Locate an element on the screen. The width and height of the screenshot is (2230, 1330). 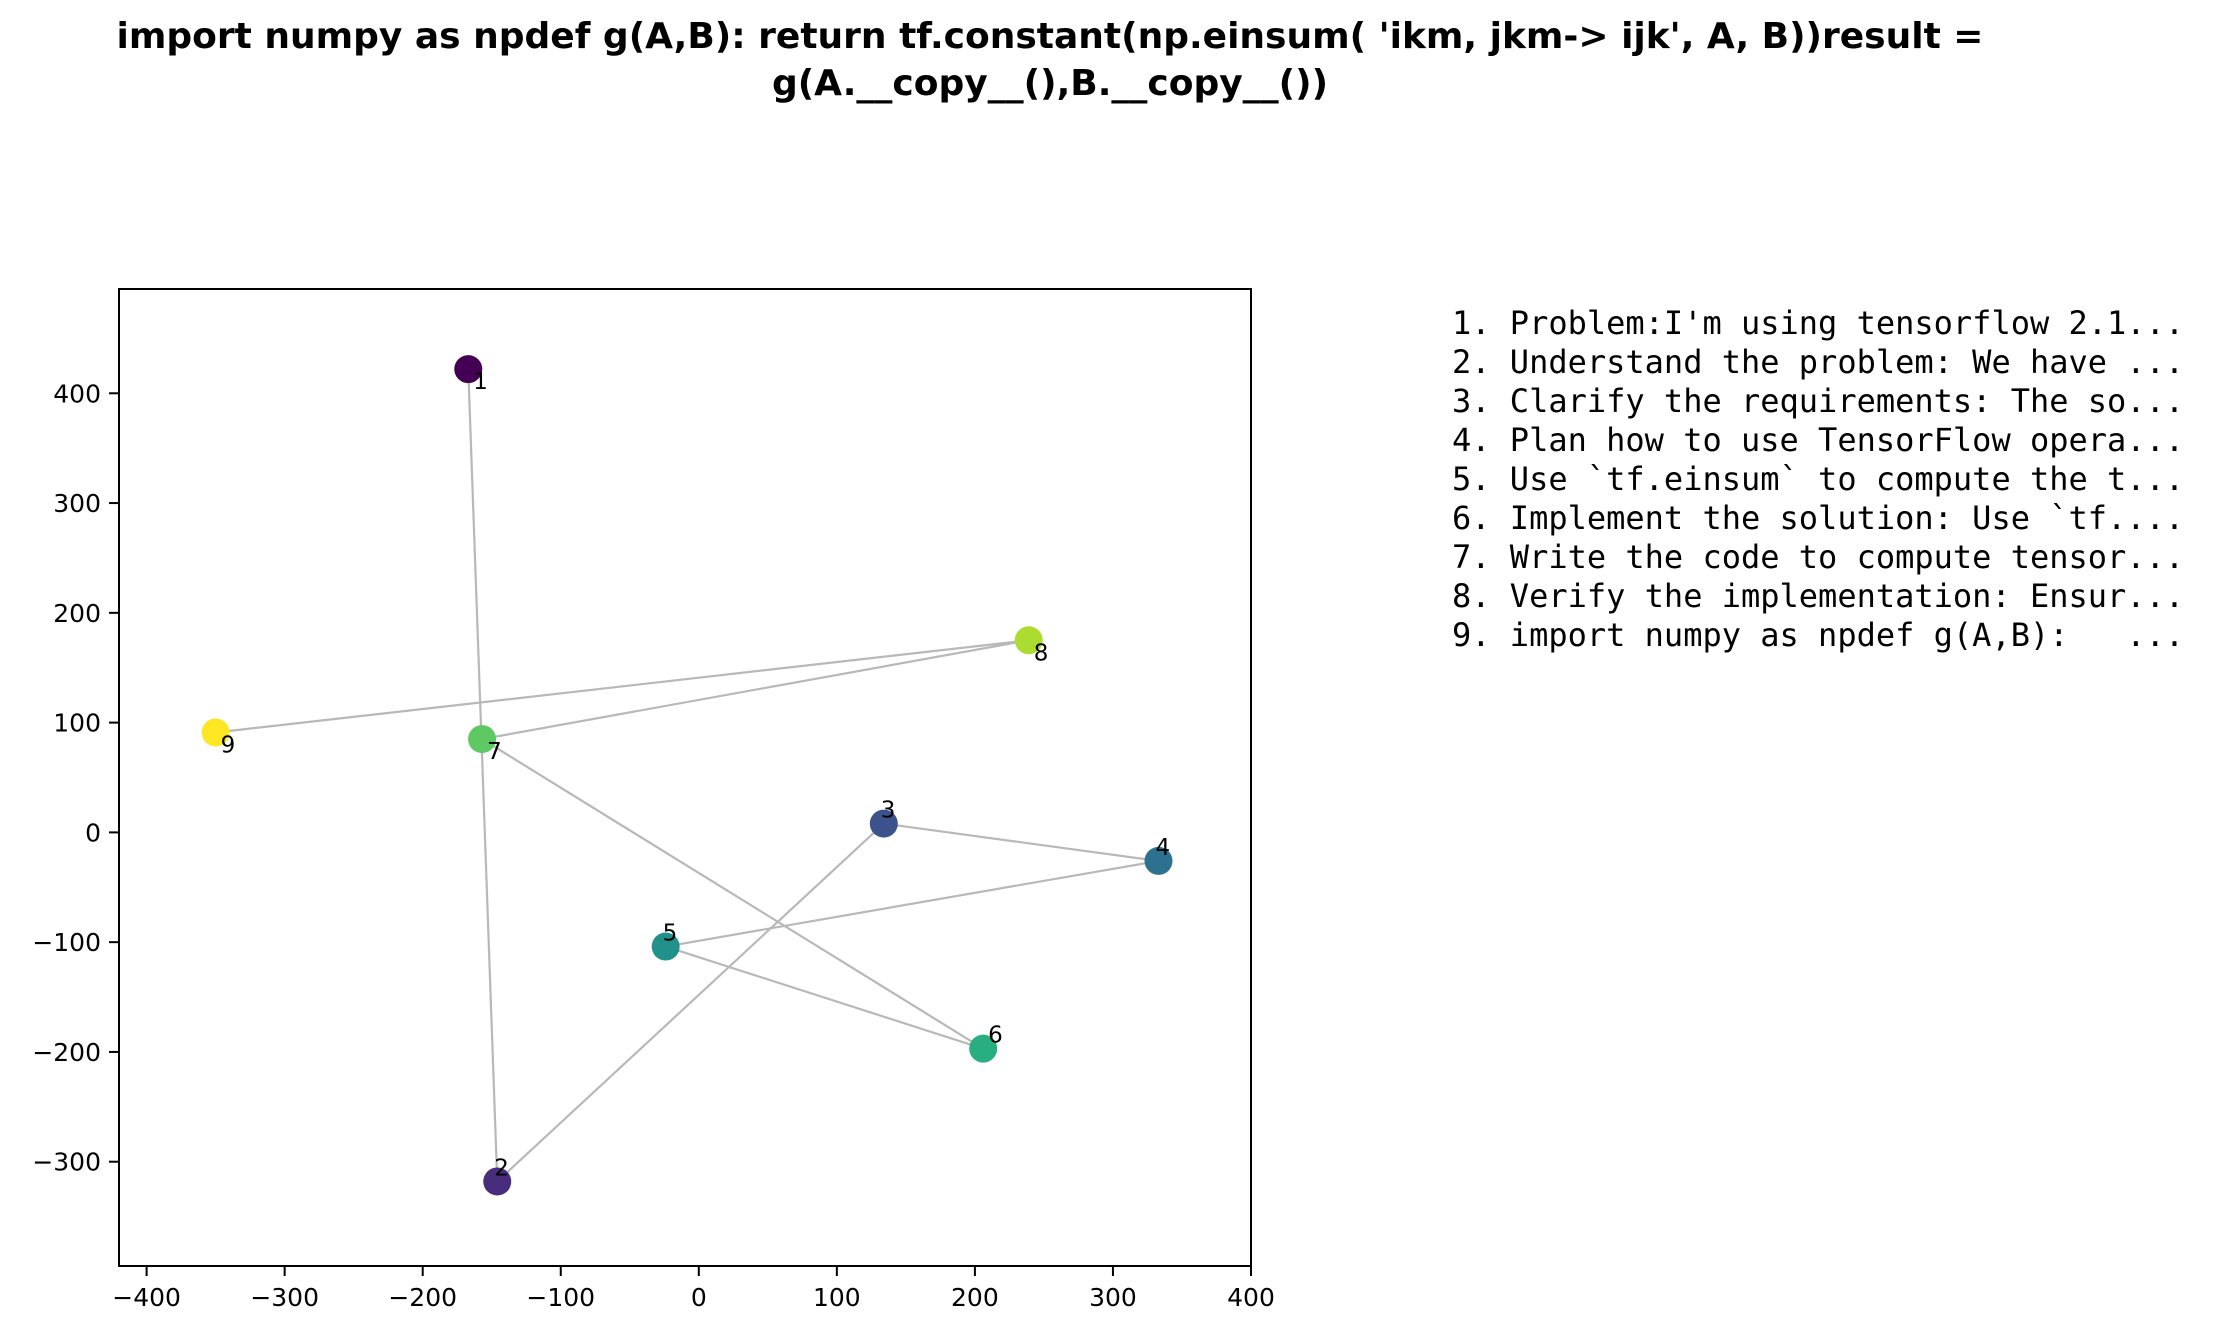
x-axis: −400 −300 −200 −100 0 100 200 300 400 is located at coordinates (693, 1289).